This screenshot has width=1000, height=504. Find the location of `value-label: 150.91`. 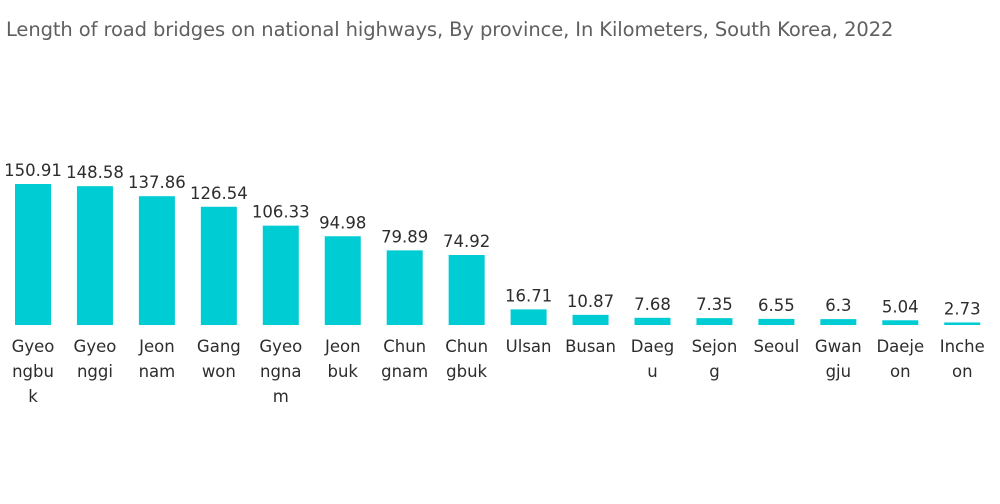

value-label: 150.91 is located at coordinates (33, 170).